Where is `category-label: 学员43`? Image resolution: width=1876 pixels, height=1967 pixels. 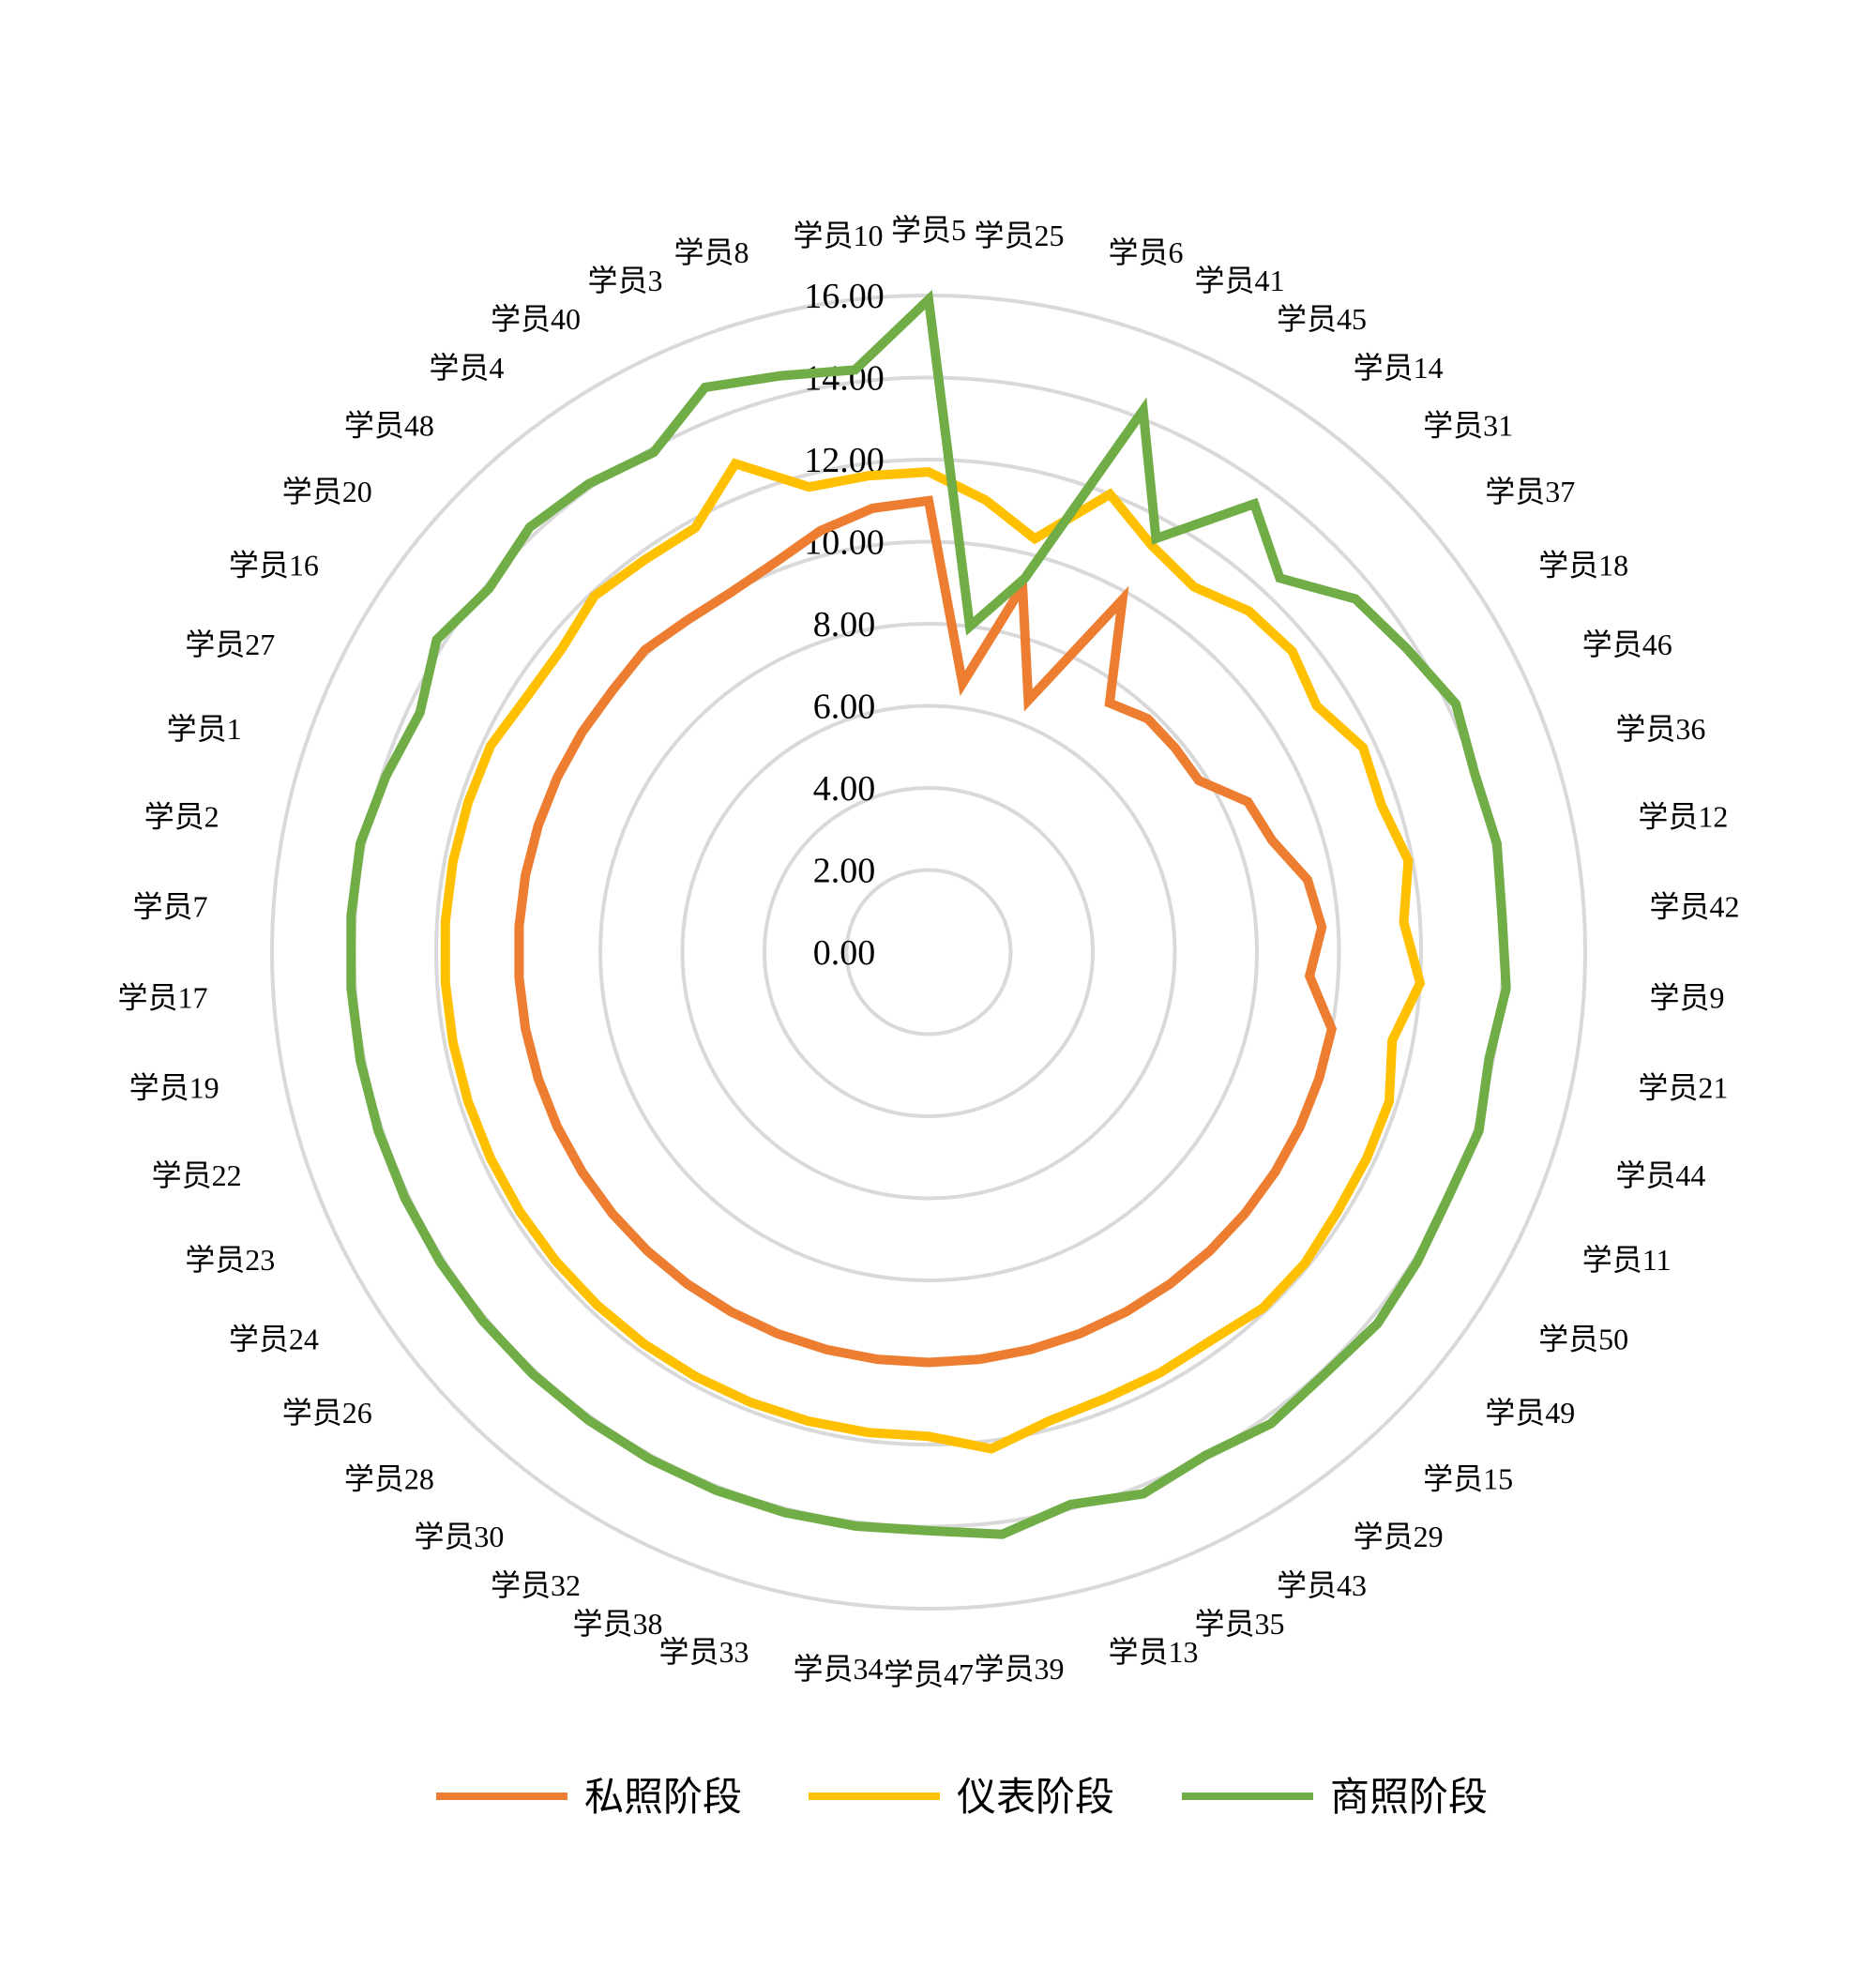
category-label: 学员43 is located at coordinates (1322, 1585).